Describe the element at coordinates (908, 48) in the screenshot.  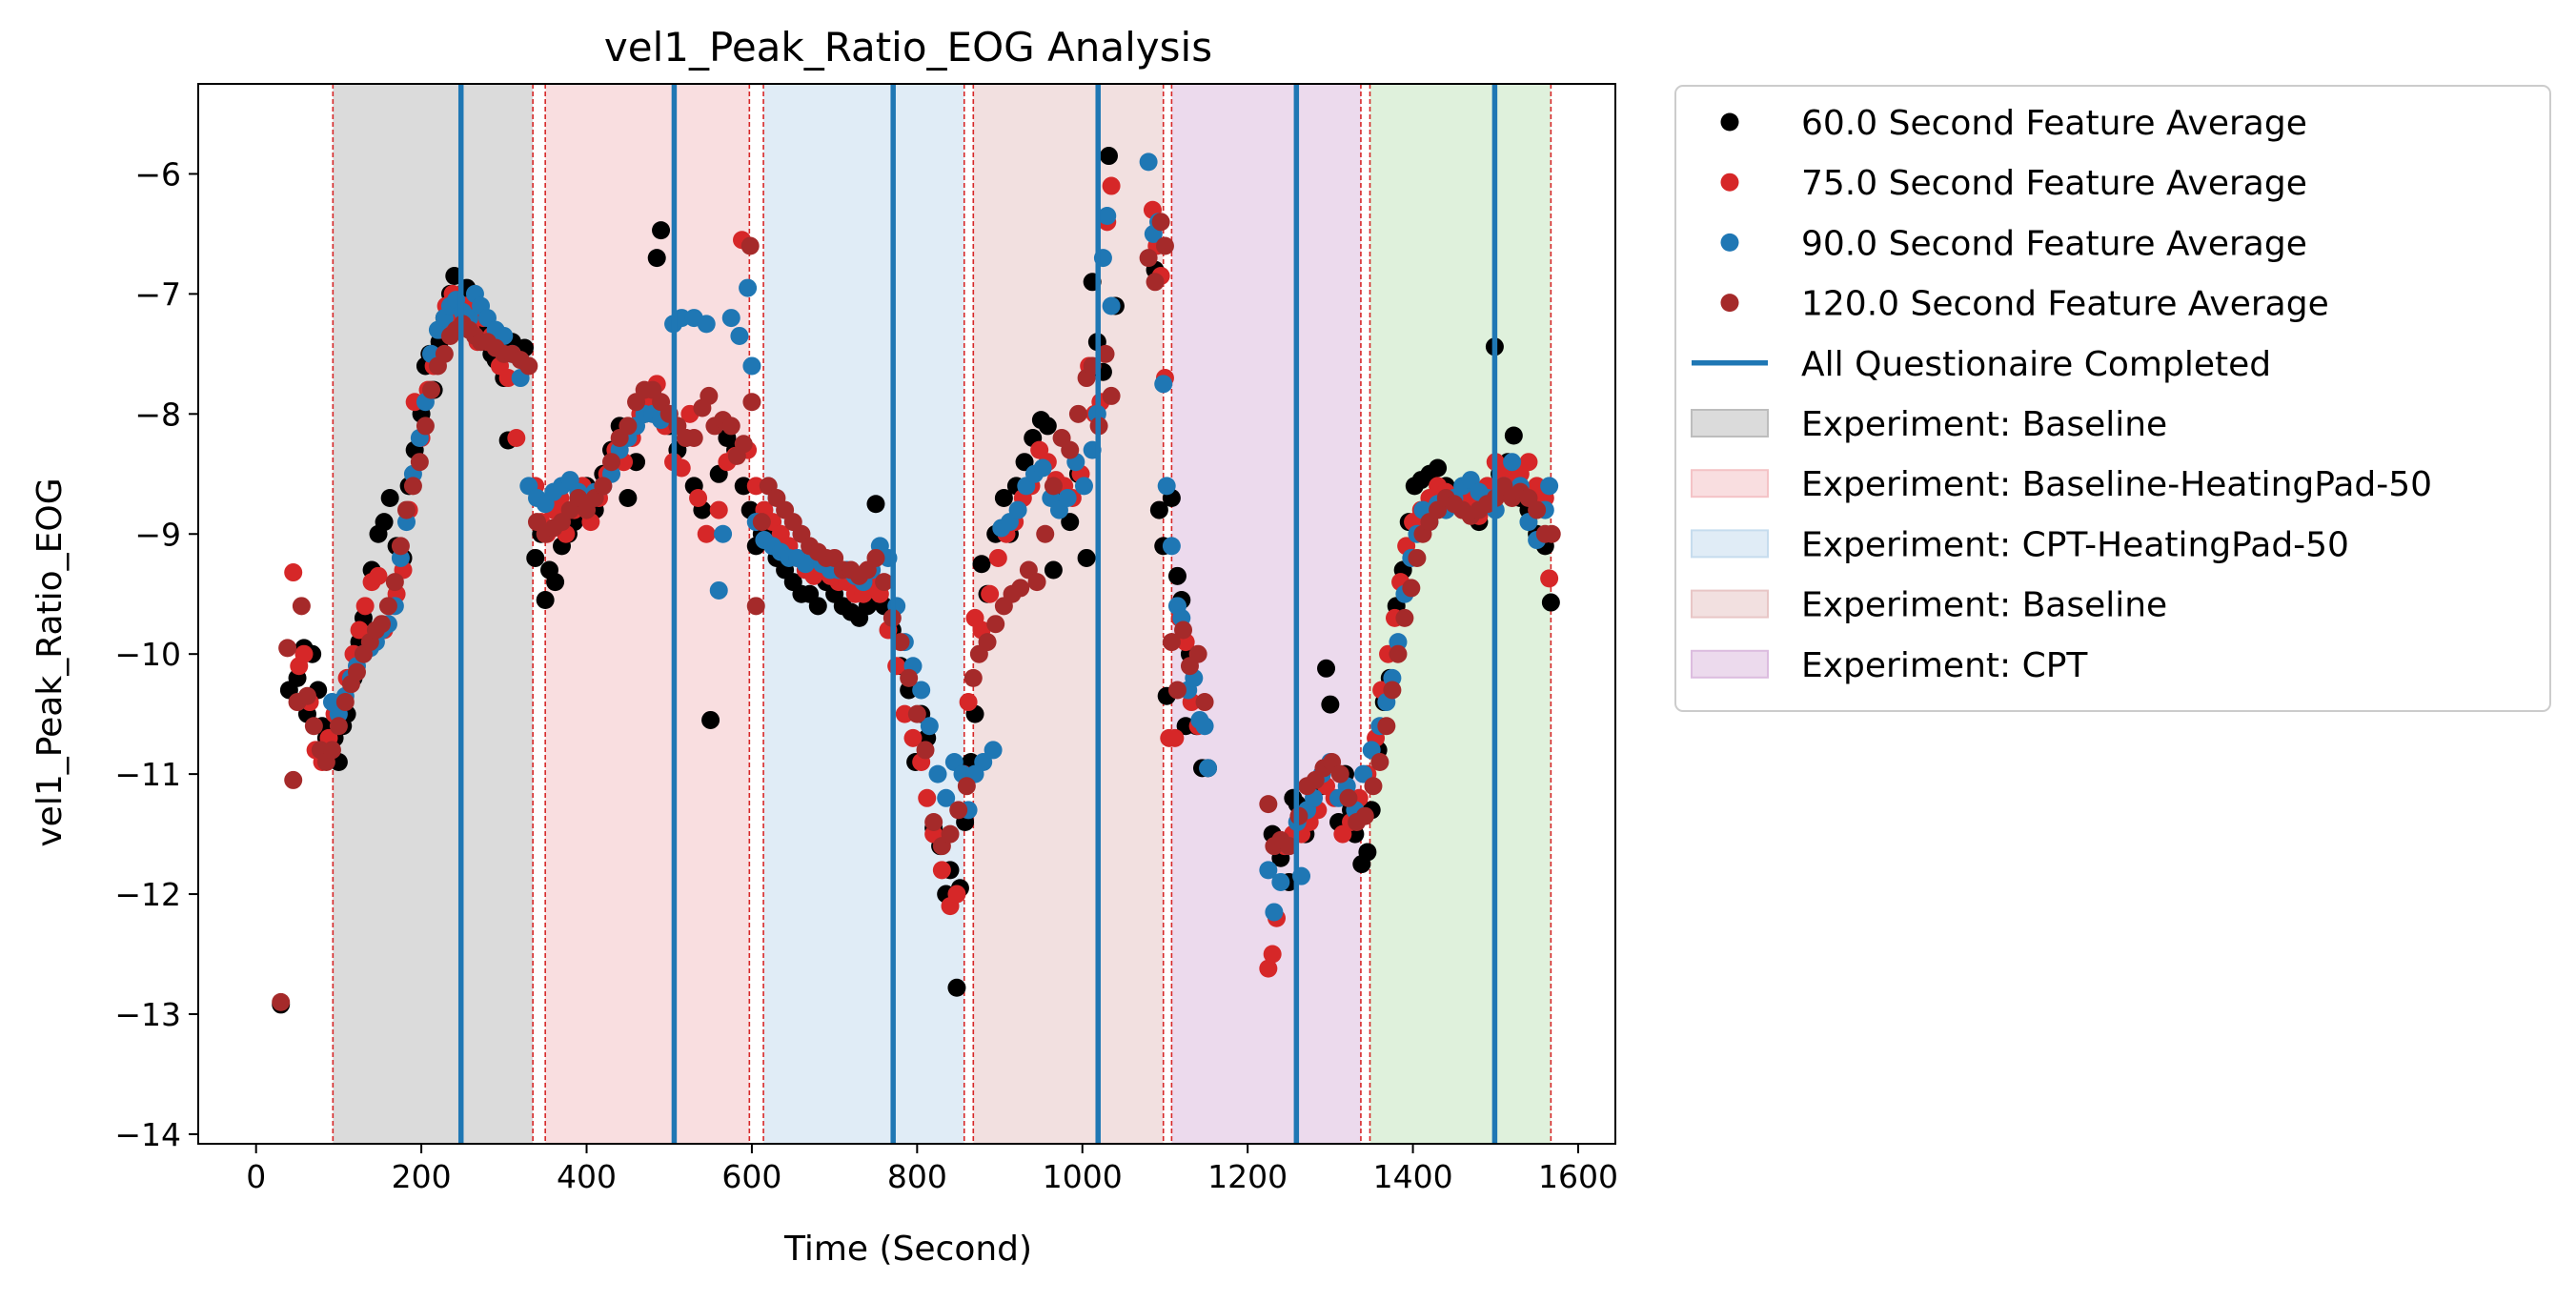
I see `chart-title: vel1_Peak_Ratio_EOG Analysis` at that location.